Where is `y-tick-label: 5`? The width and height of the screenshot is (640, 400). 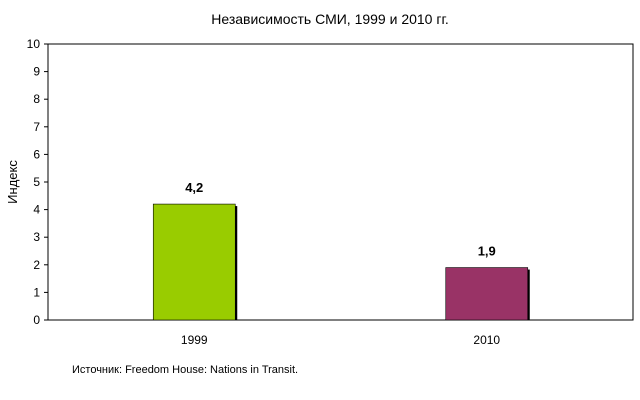
y-tick-label: 5 is located at coordinates (36, 182).